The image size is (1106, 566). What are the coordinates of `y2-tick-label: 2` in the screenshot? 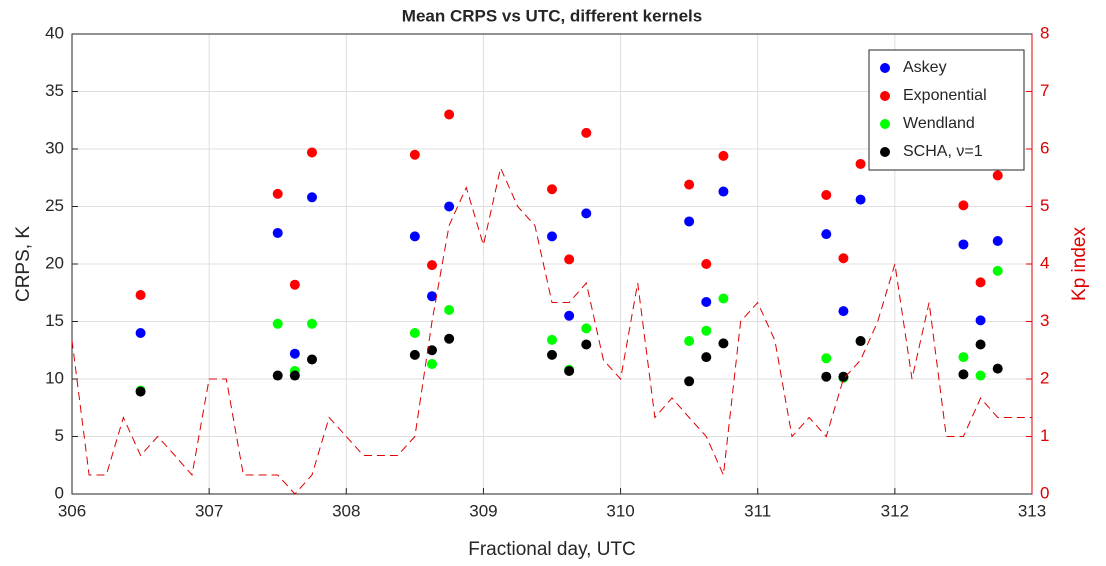 It's located at (1044, 377).